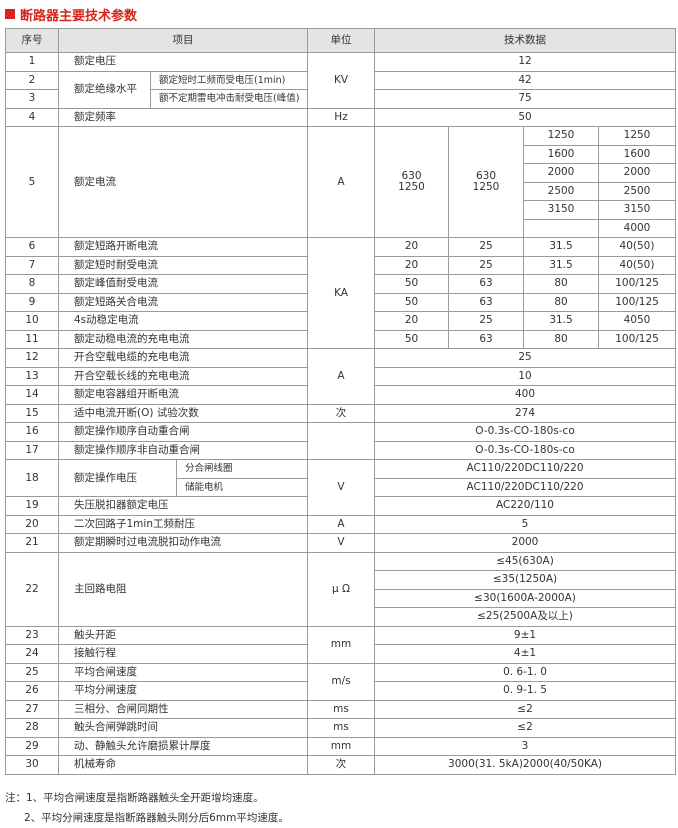  I want to click on row-item: 二次回路子1min工频耐压, so click(183, 524).